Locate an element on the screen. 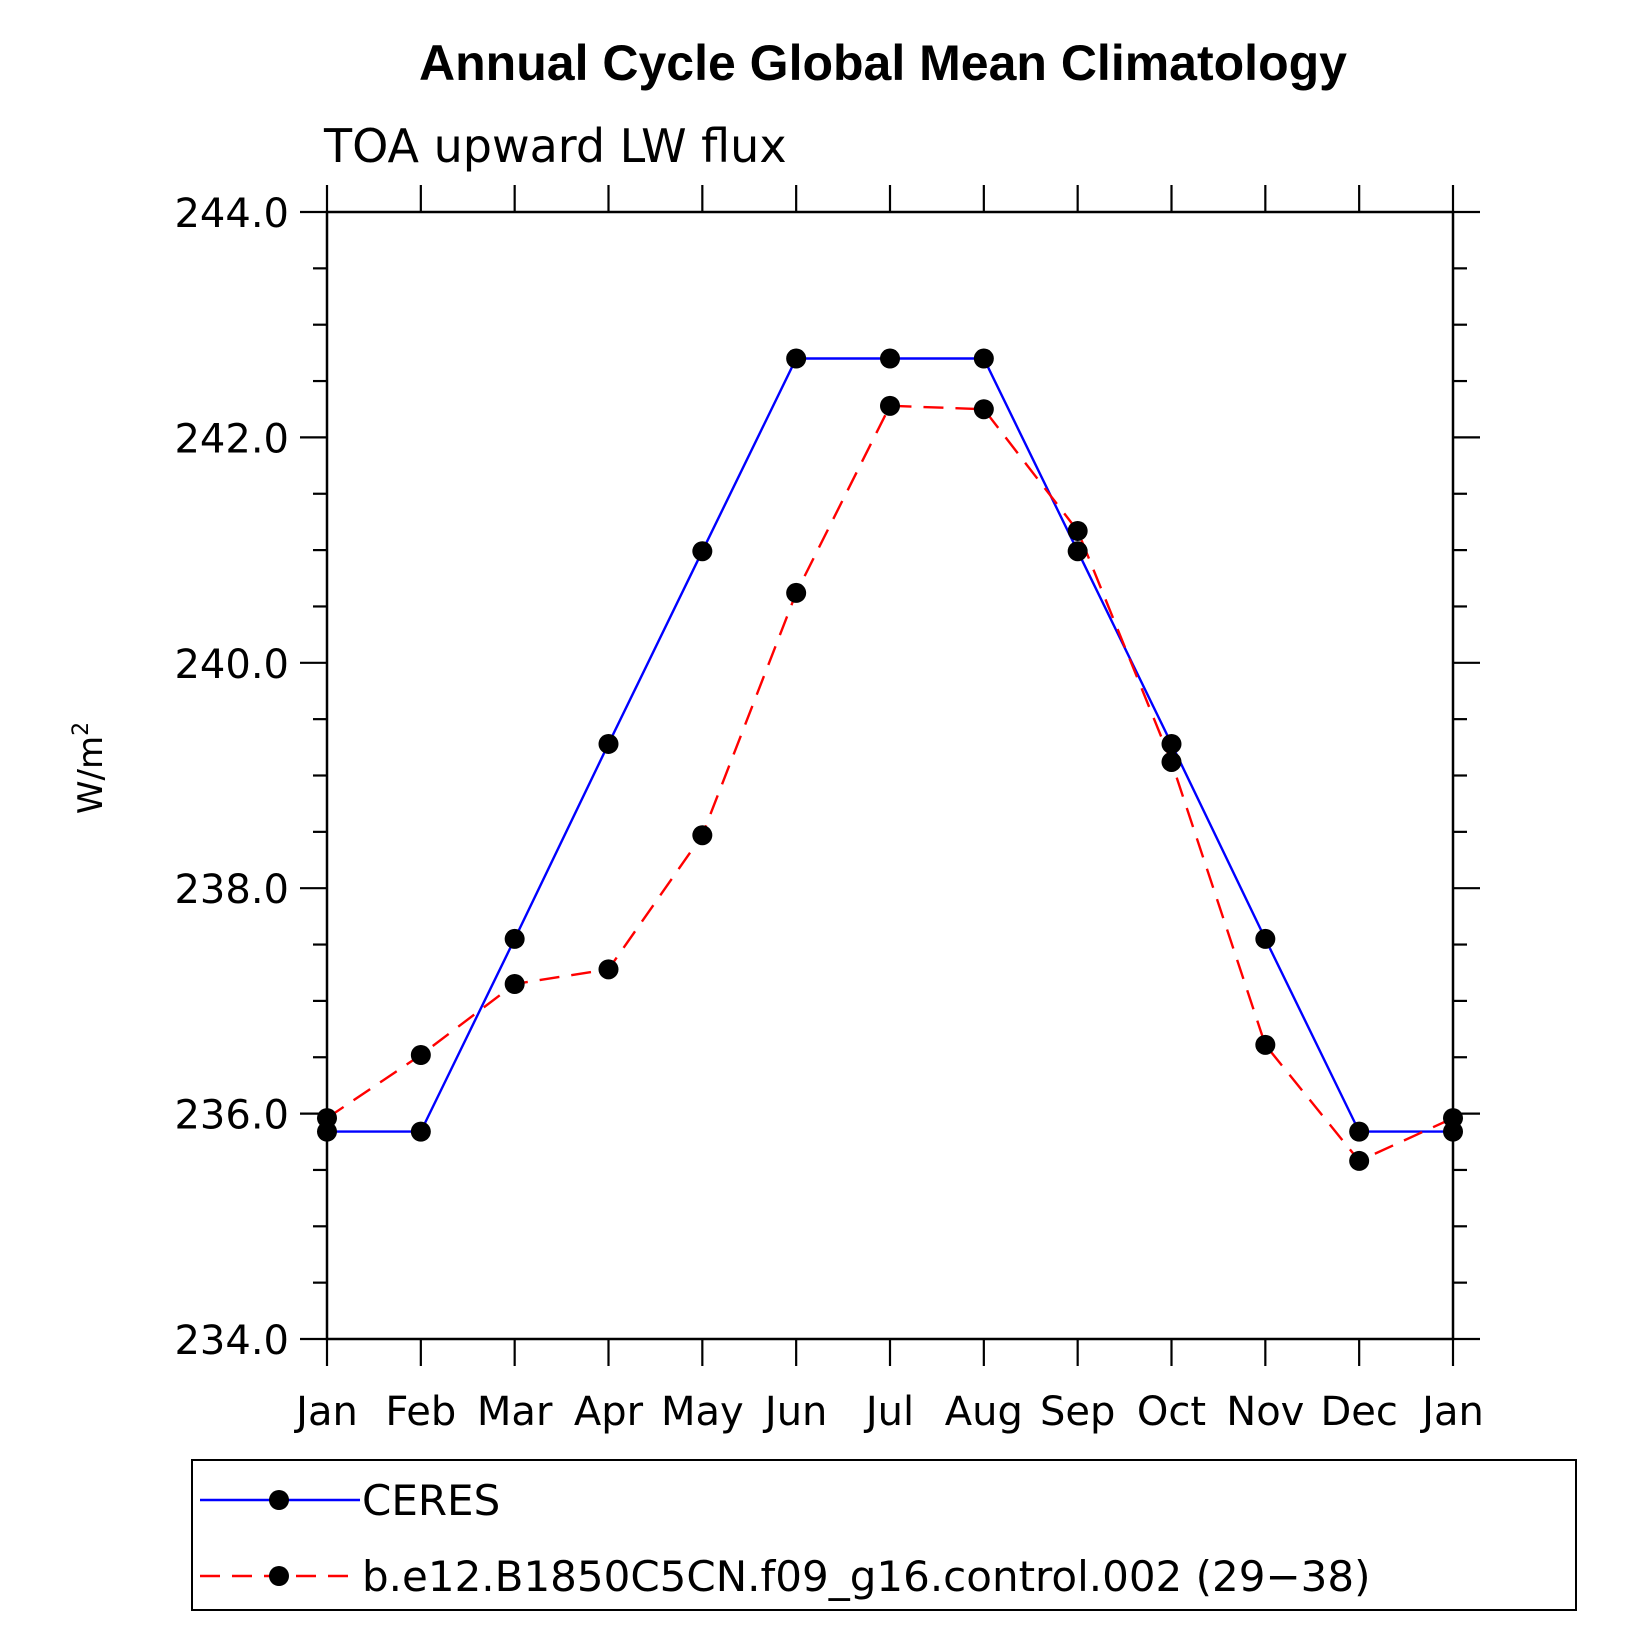  y-axis-label: W/m2 is located at coordinates (90, 768).